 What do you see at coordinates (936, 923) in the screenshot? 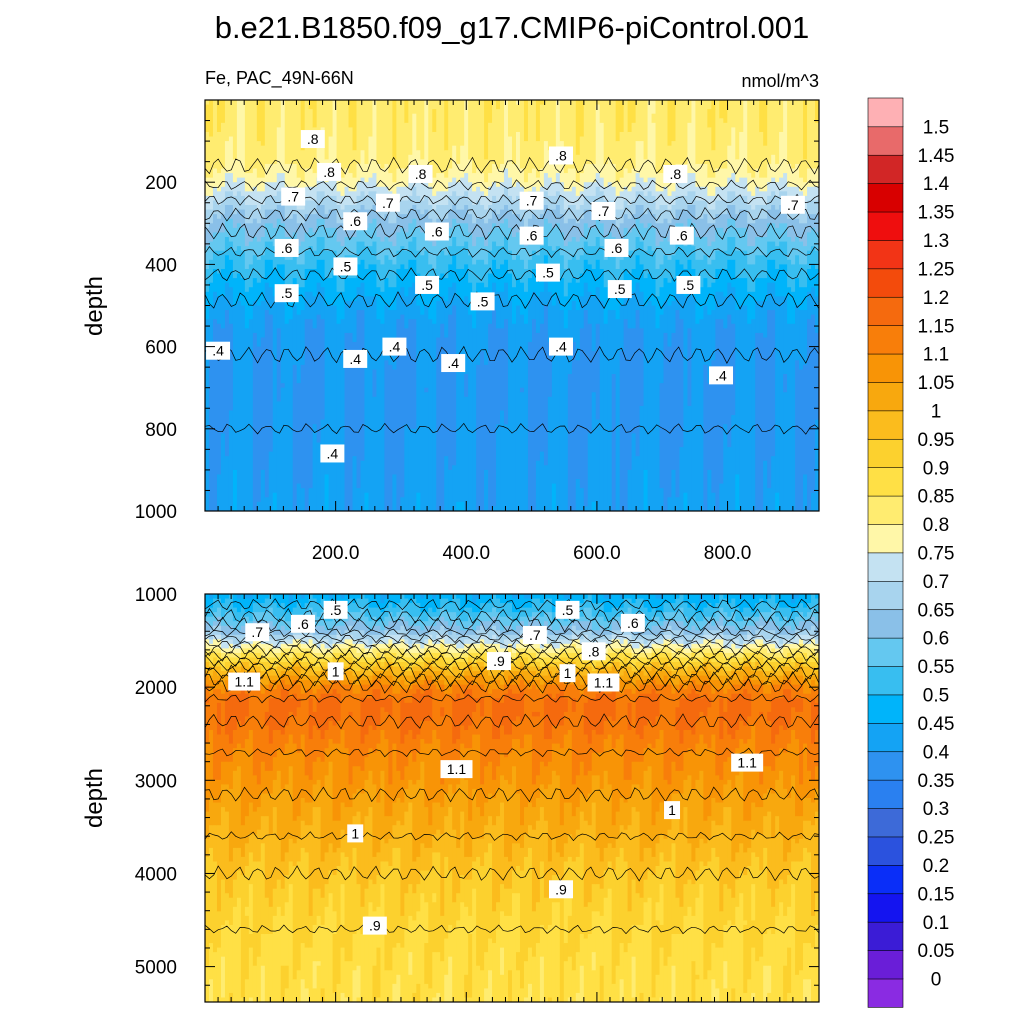
I see `colorbar-tick-label: 0.1` at bounding box center [936, 923].